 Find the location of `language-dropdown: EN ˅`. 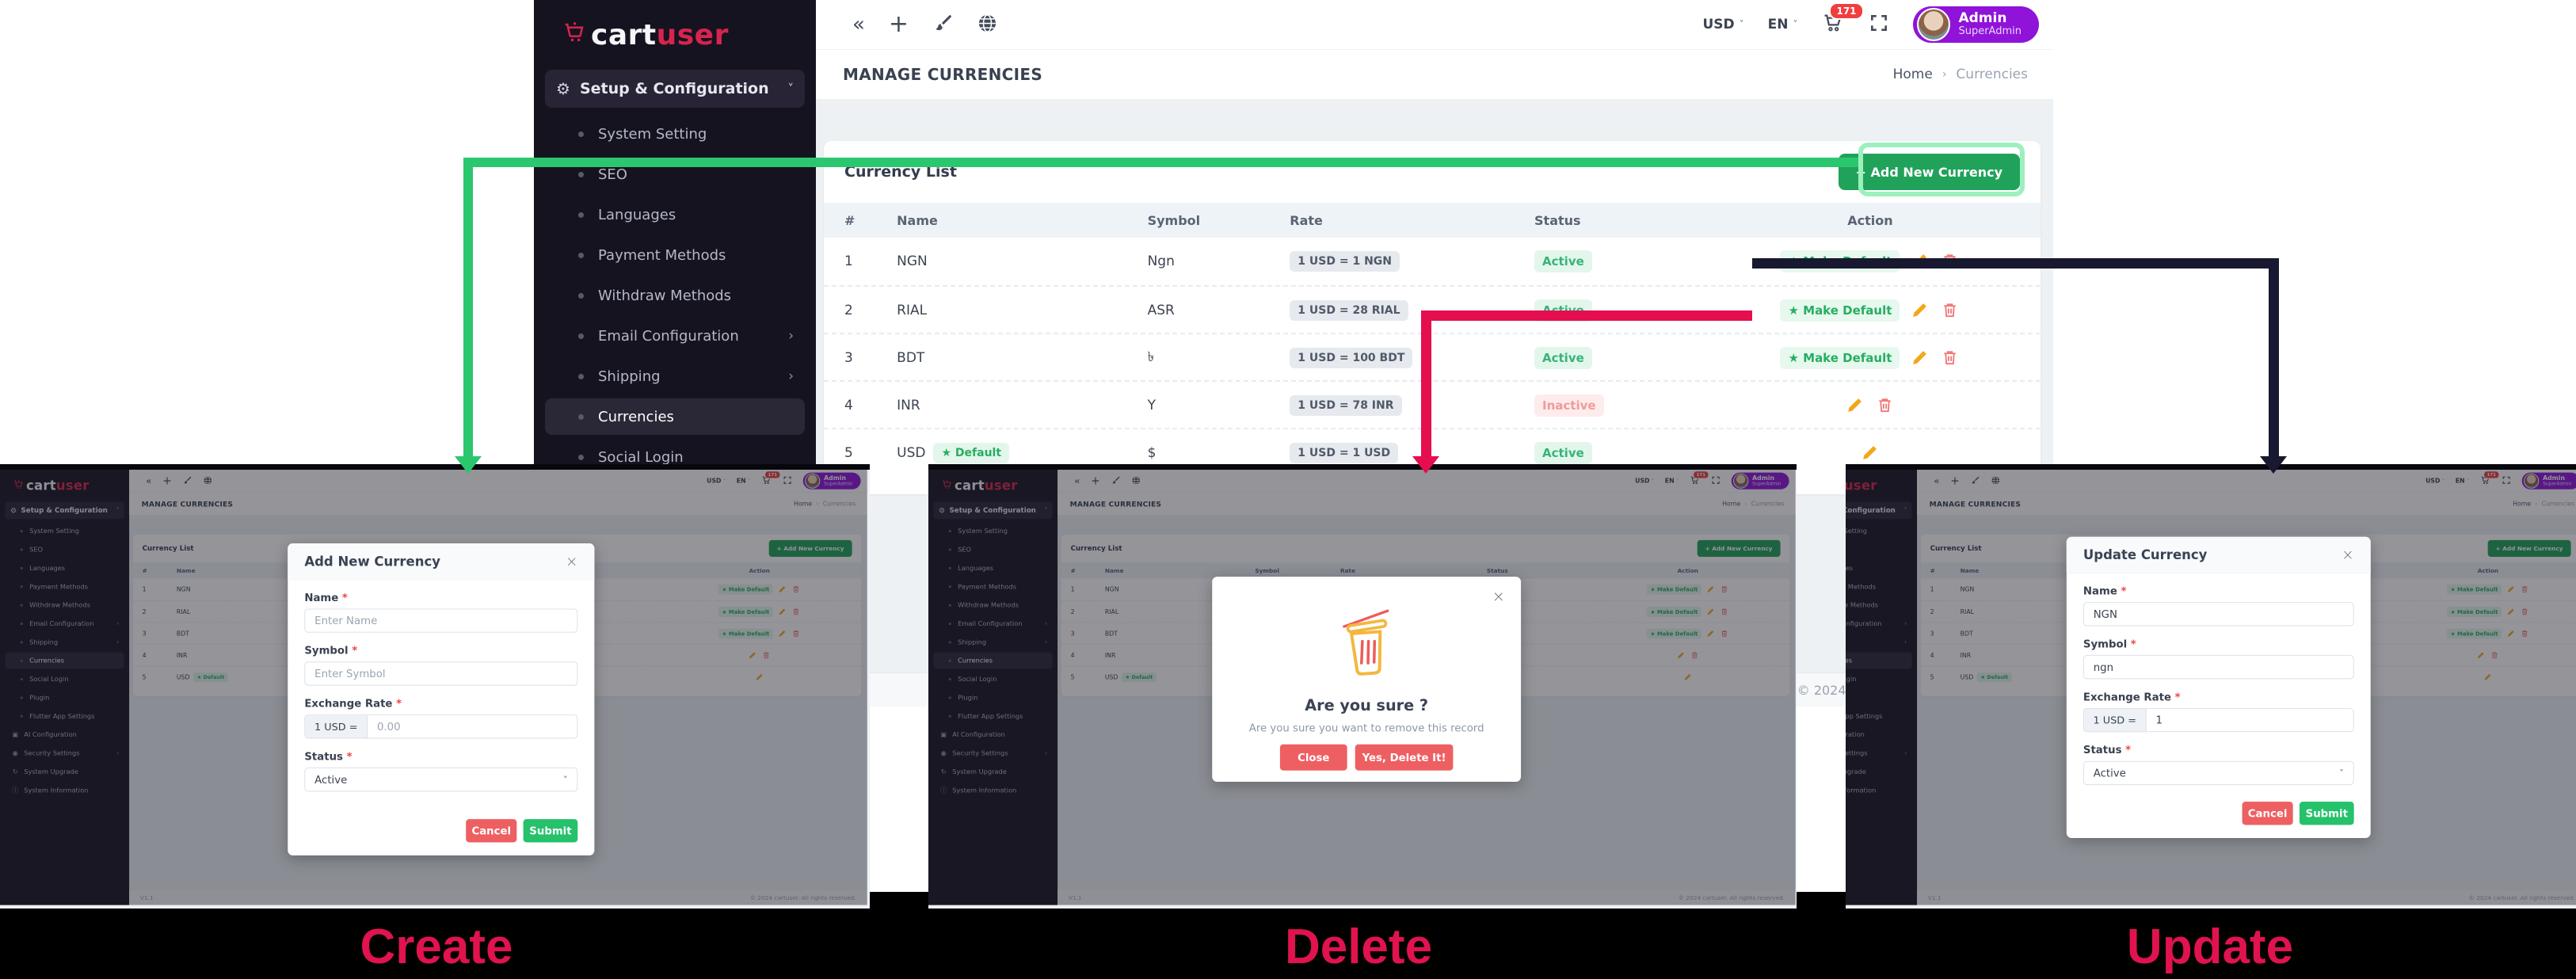

language-dropdown: EN ˅ is located at coordinates (744, 482).